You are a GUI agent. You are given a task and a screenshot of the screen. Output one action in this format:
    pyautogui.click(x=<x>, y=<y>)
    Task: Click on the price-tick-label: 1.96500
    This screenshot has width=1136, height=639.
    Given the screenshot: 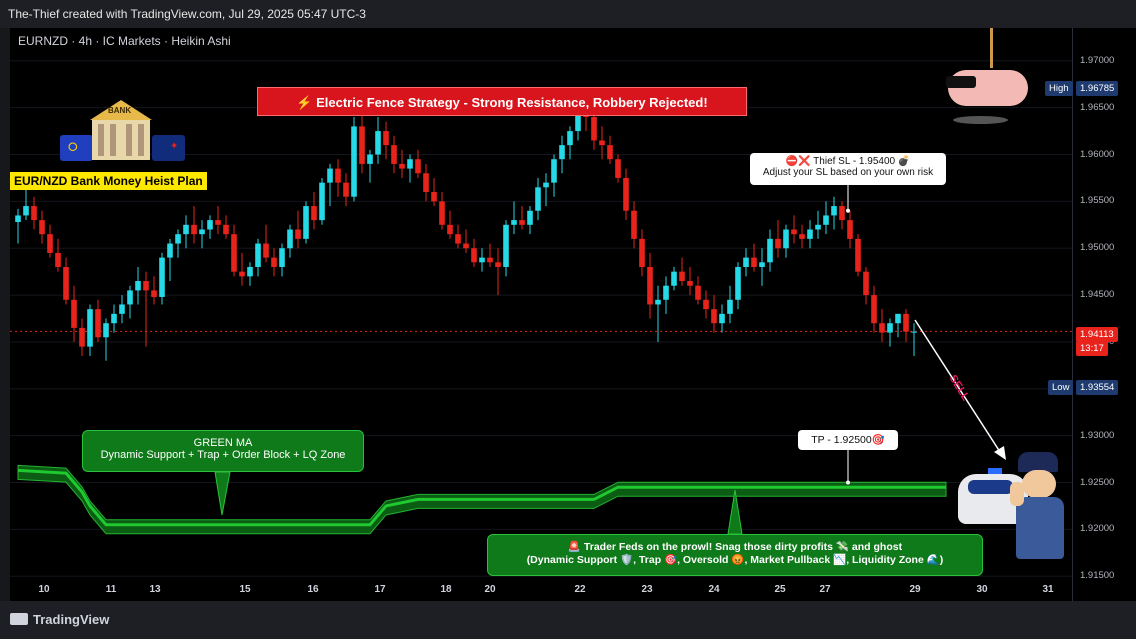 What is the action you would take?
    pyautogui.click(x=1097, y=107)
    